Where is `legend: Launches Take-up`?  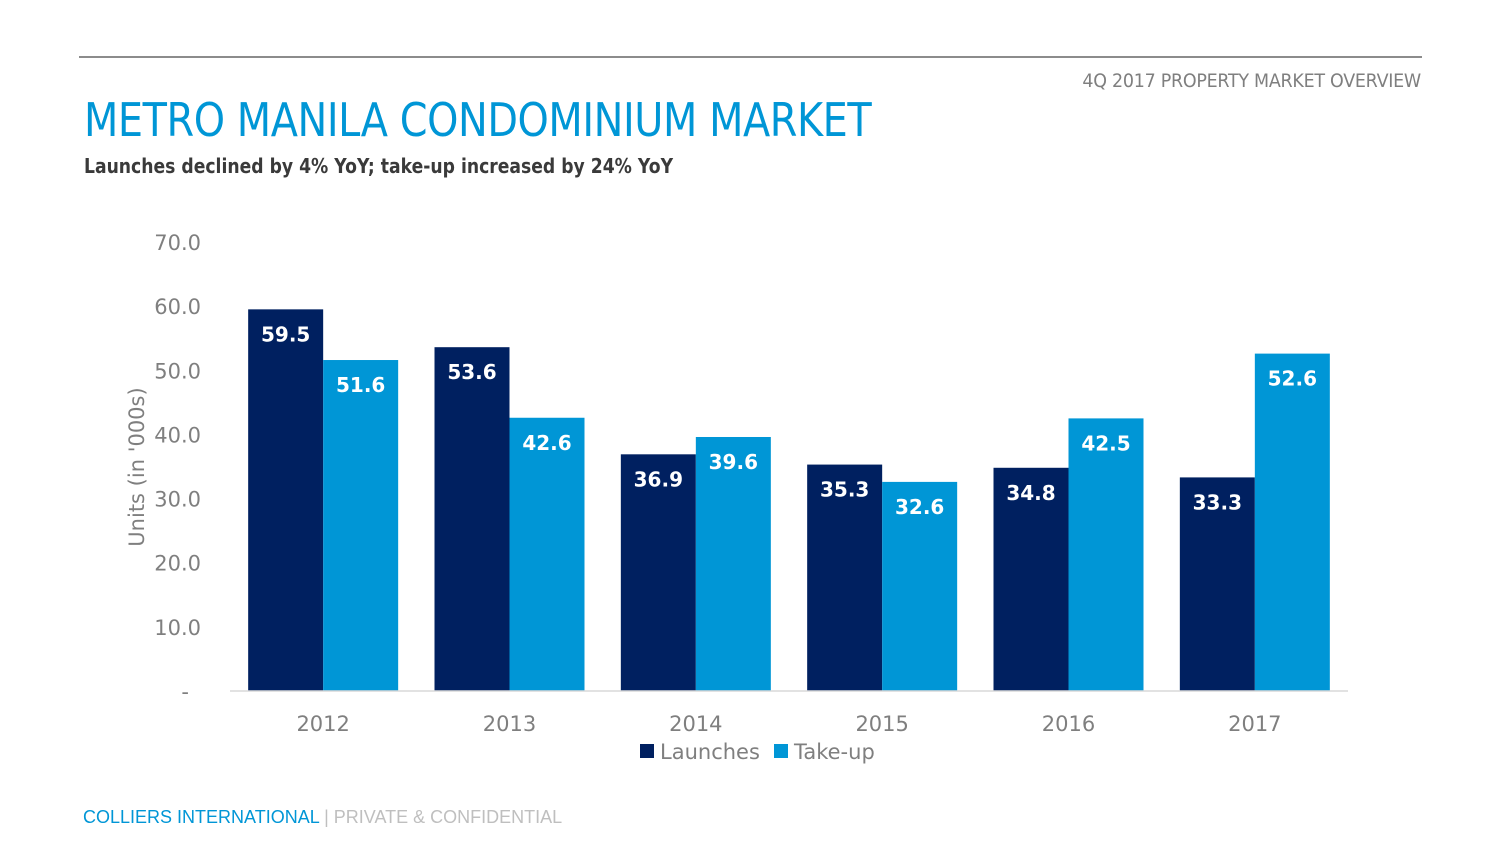
legend: Launches Take-up is located at coordinates (757, 752).